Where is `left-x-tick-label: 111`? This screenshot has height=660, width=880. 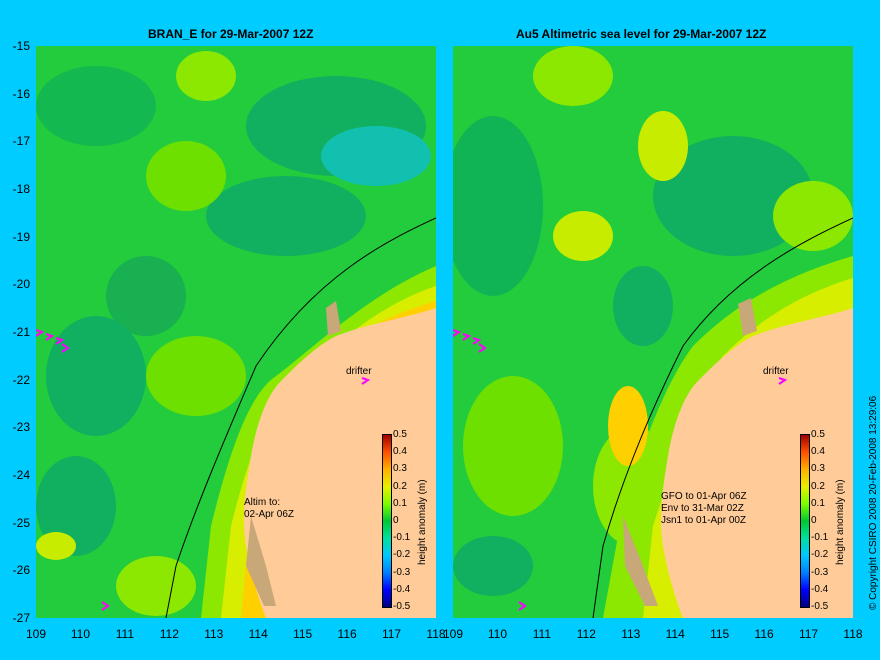
left-x-tick-label: 111 is located at coordinates (124, 634).